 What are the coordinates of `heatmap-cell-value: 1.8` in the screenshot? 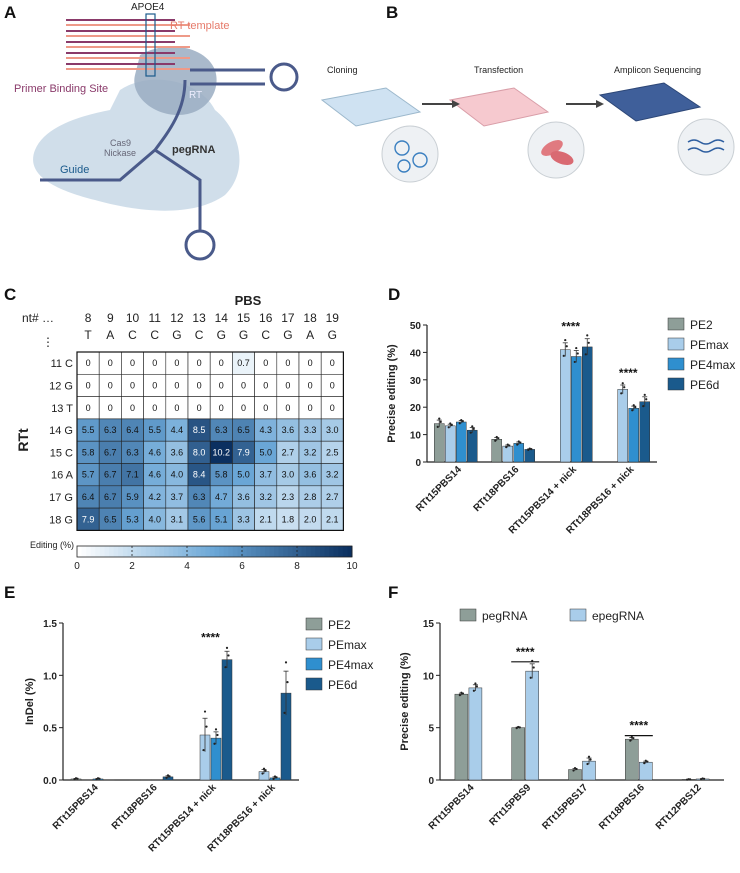 It's located at (288, 519).